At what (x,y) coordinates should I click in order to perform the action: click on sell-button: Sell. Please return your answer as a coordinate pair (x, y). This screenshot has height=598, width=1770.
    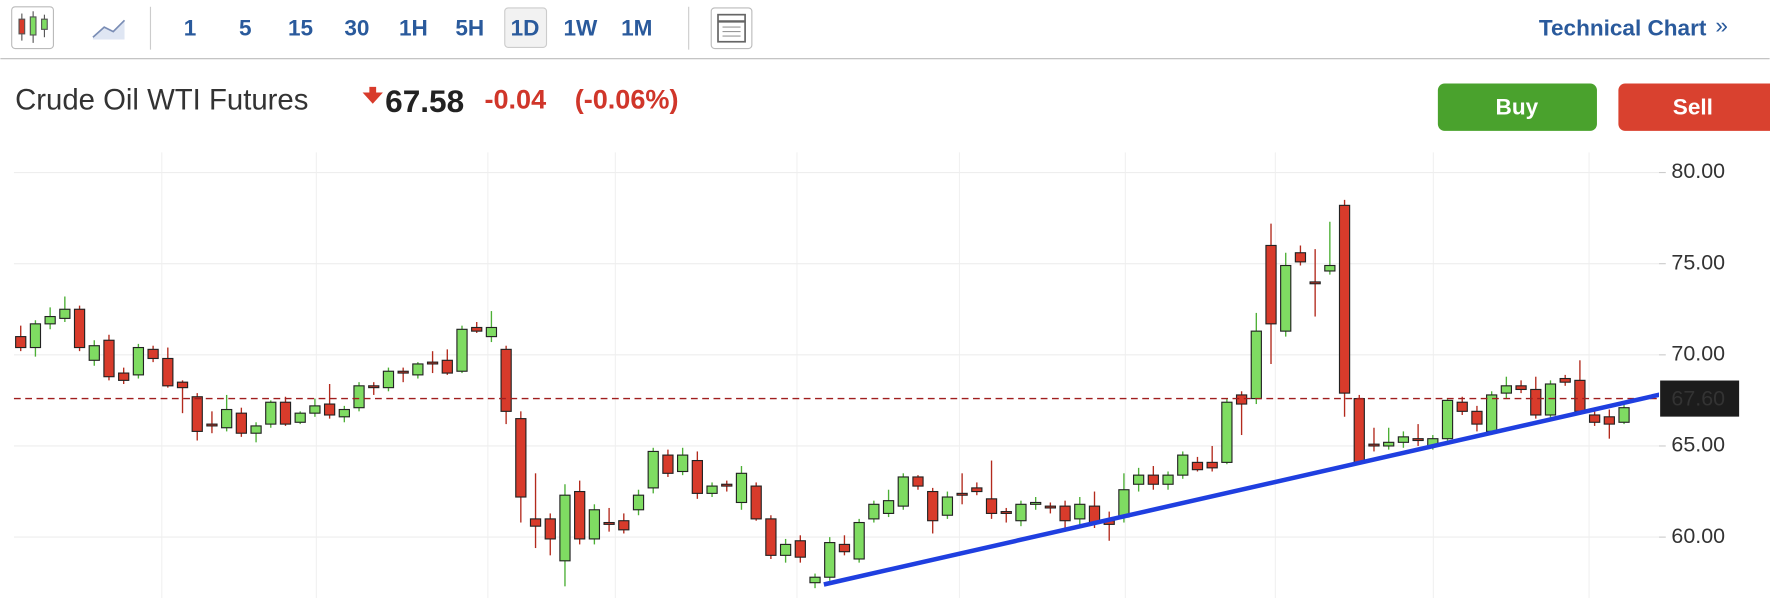
    Looking at the image, I should click on (1694, 107).